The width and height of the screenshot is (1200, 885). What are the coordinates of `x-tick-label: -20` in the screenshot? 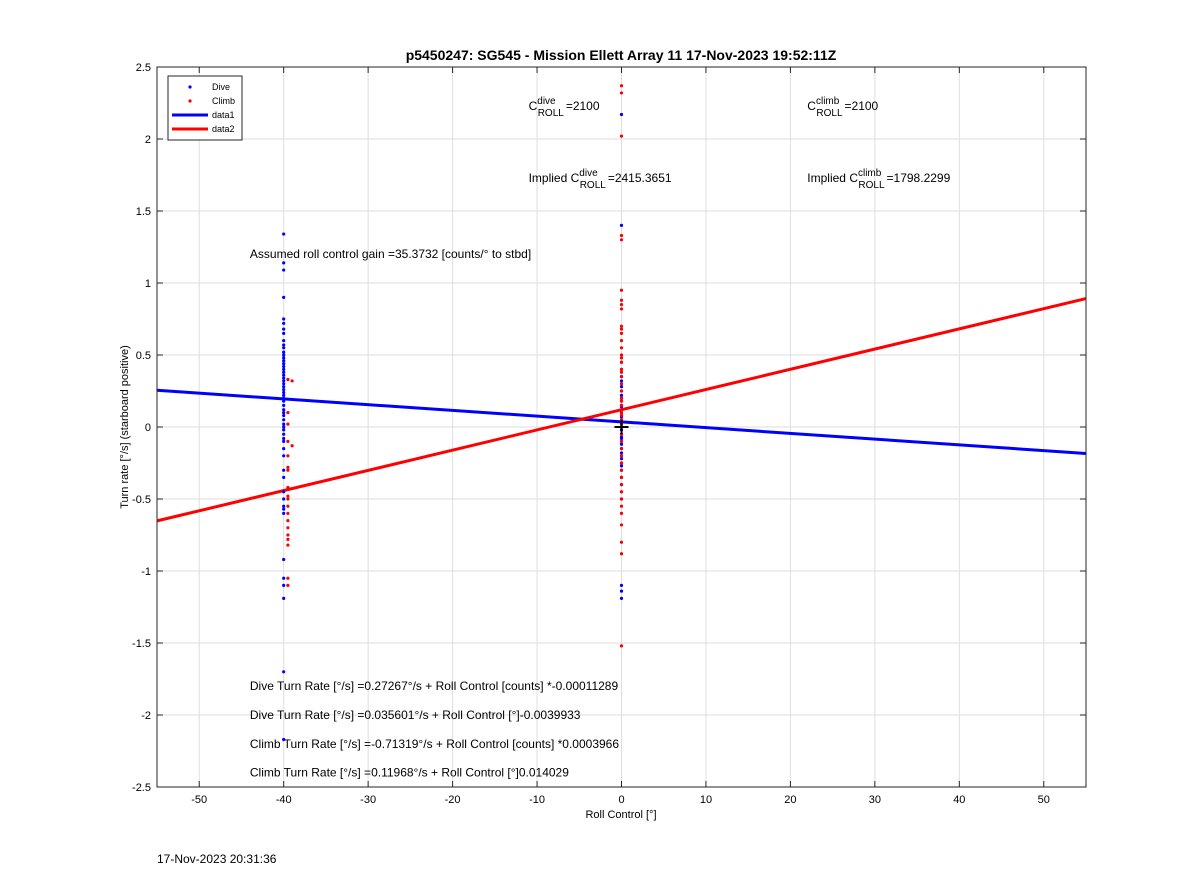 It's located at (453, 800).